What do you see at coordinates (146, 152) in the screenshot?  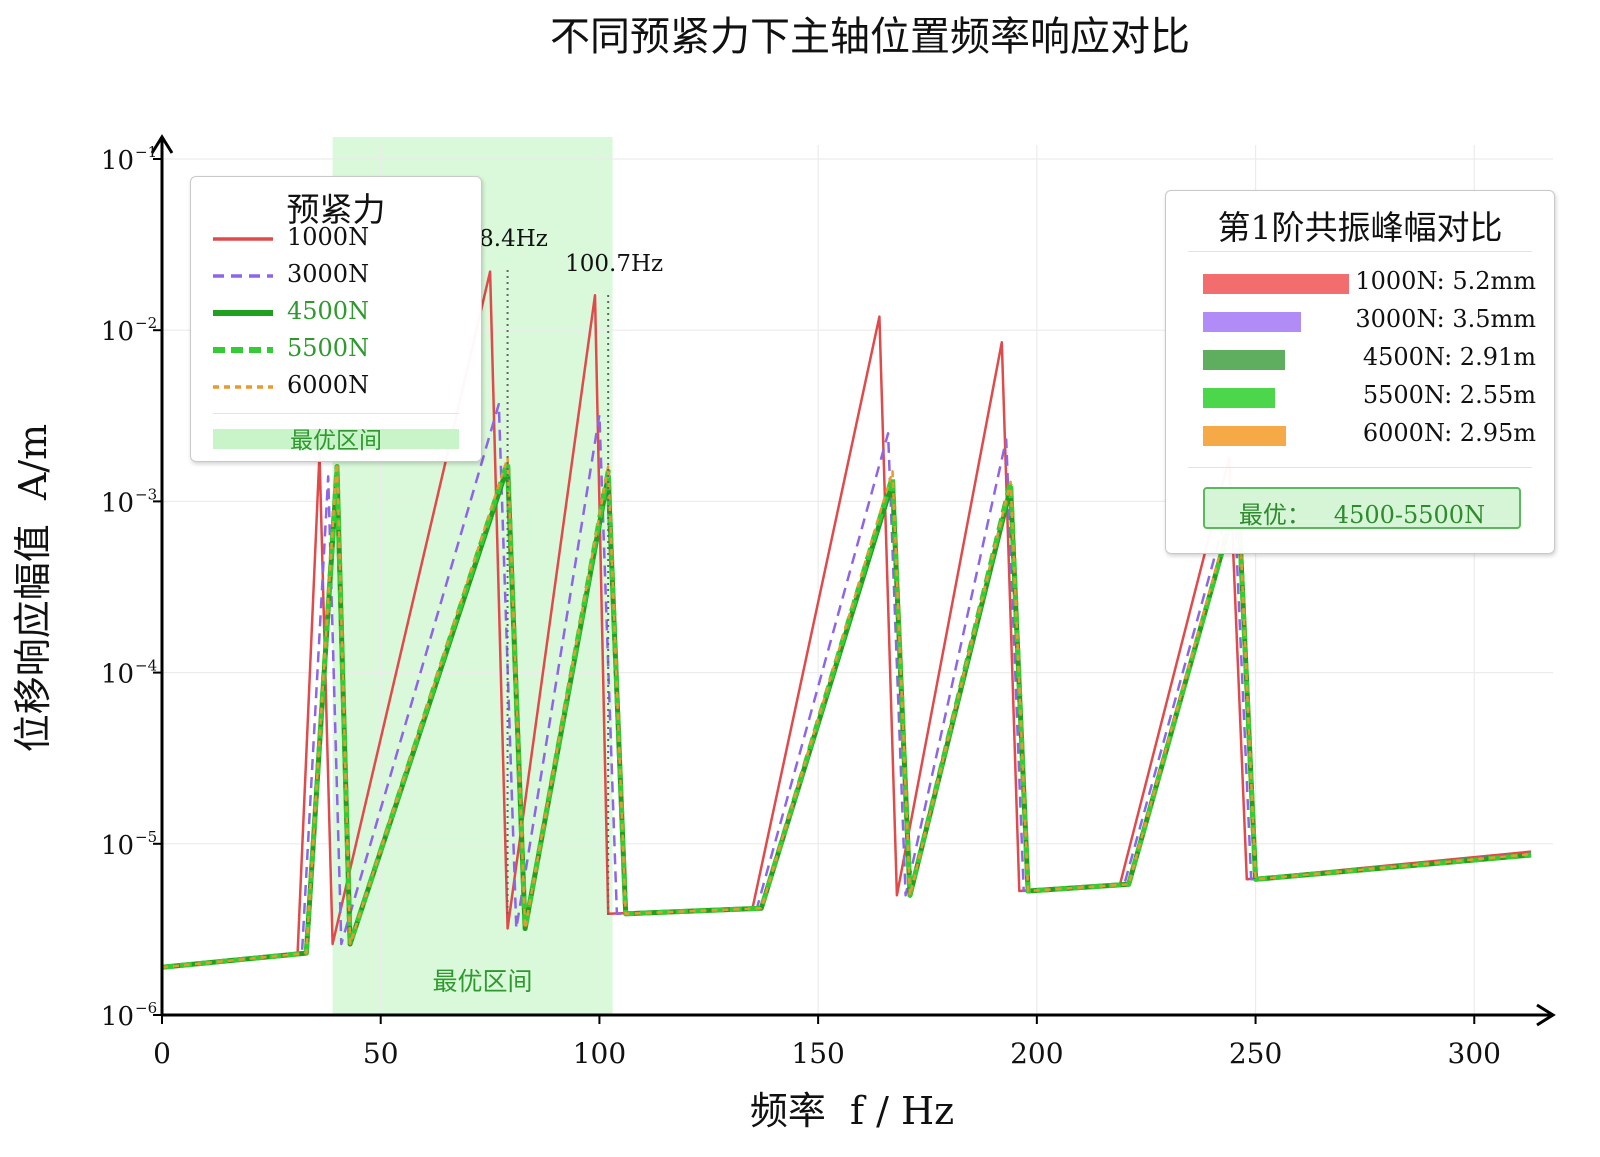 I see `y-tick-exponent: −1` at bounding box center [146, 152].